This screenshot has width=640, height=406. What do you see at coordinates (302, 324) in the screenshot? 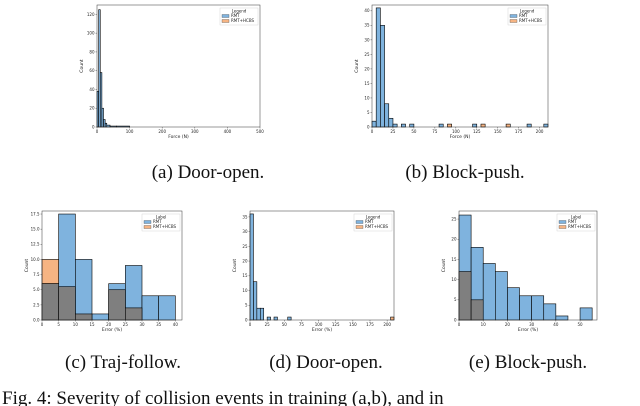
I see `x-tick-label: 75` at bounding box center [302, 324].